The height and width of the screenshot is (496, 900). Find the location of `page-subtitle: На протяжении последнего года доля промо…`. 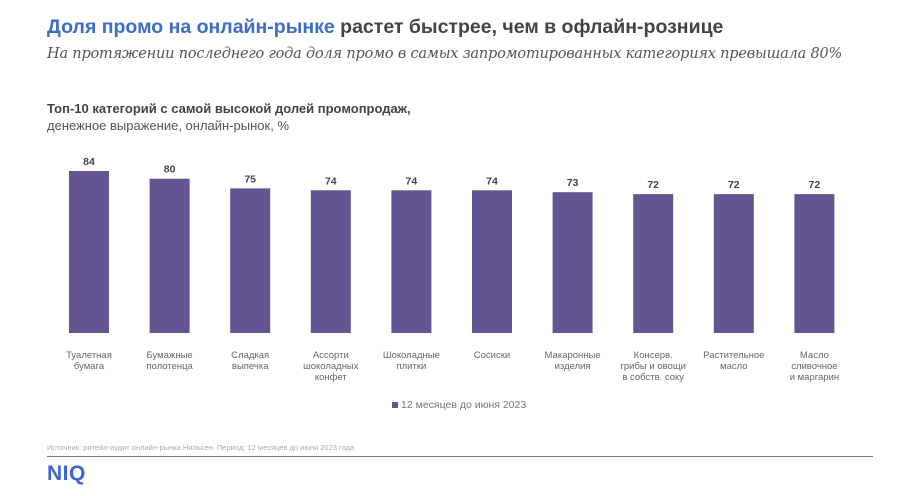

page-subtitle: На протяжении последнего года доля промо… is located at coordinates (445, 54).